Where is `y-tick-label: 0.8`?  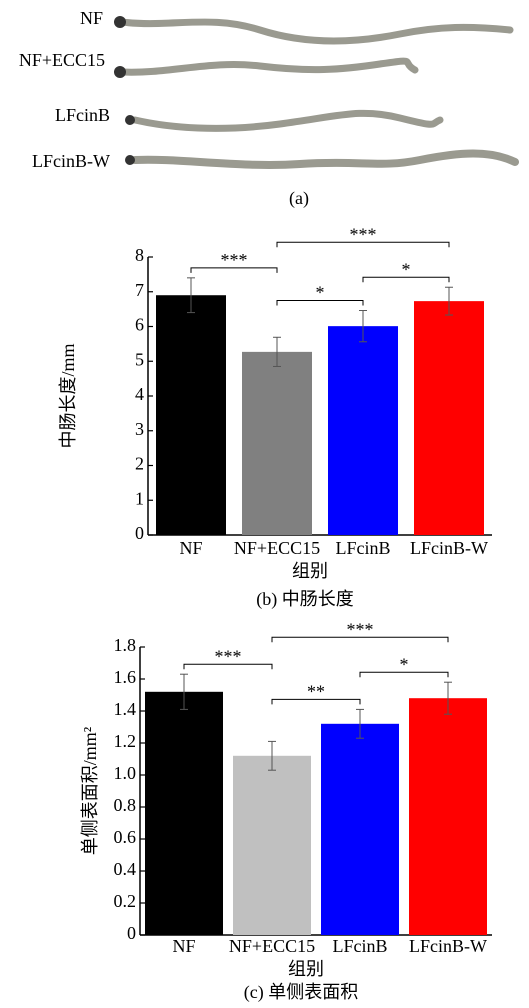
y-tick-label: 0.8 is located at coordinates (125, 805).